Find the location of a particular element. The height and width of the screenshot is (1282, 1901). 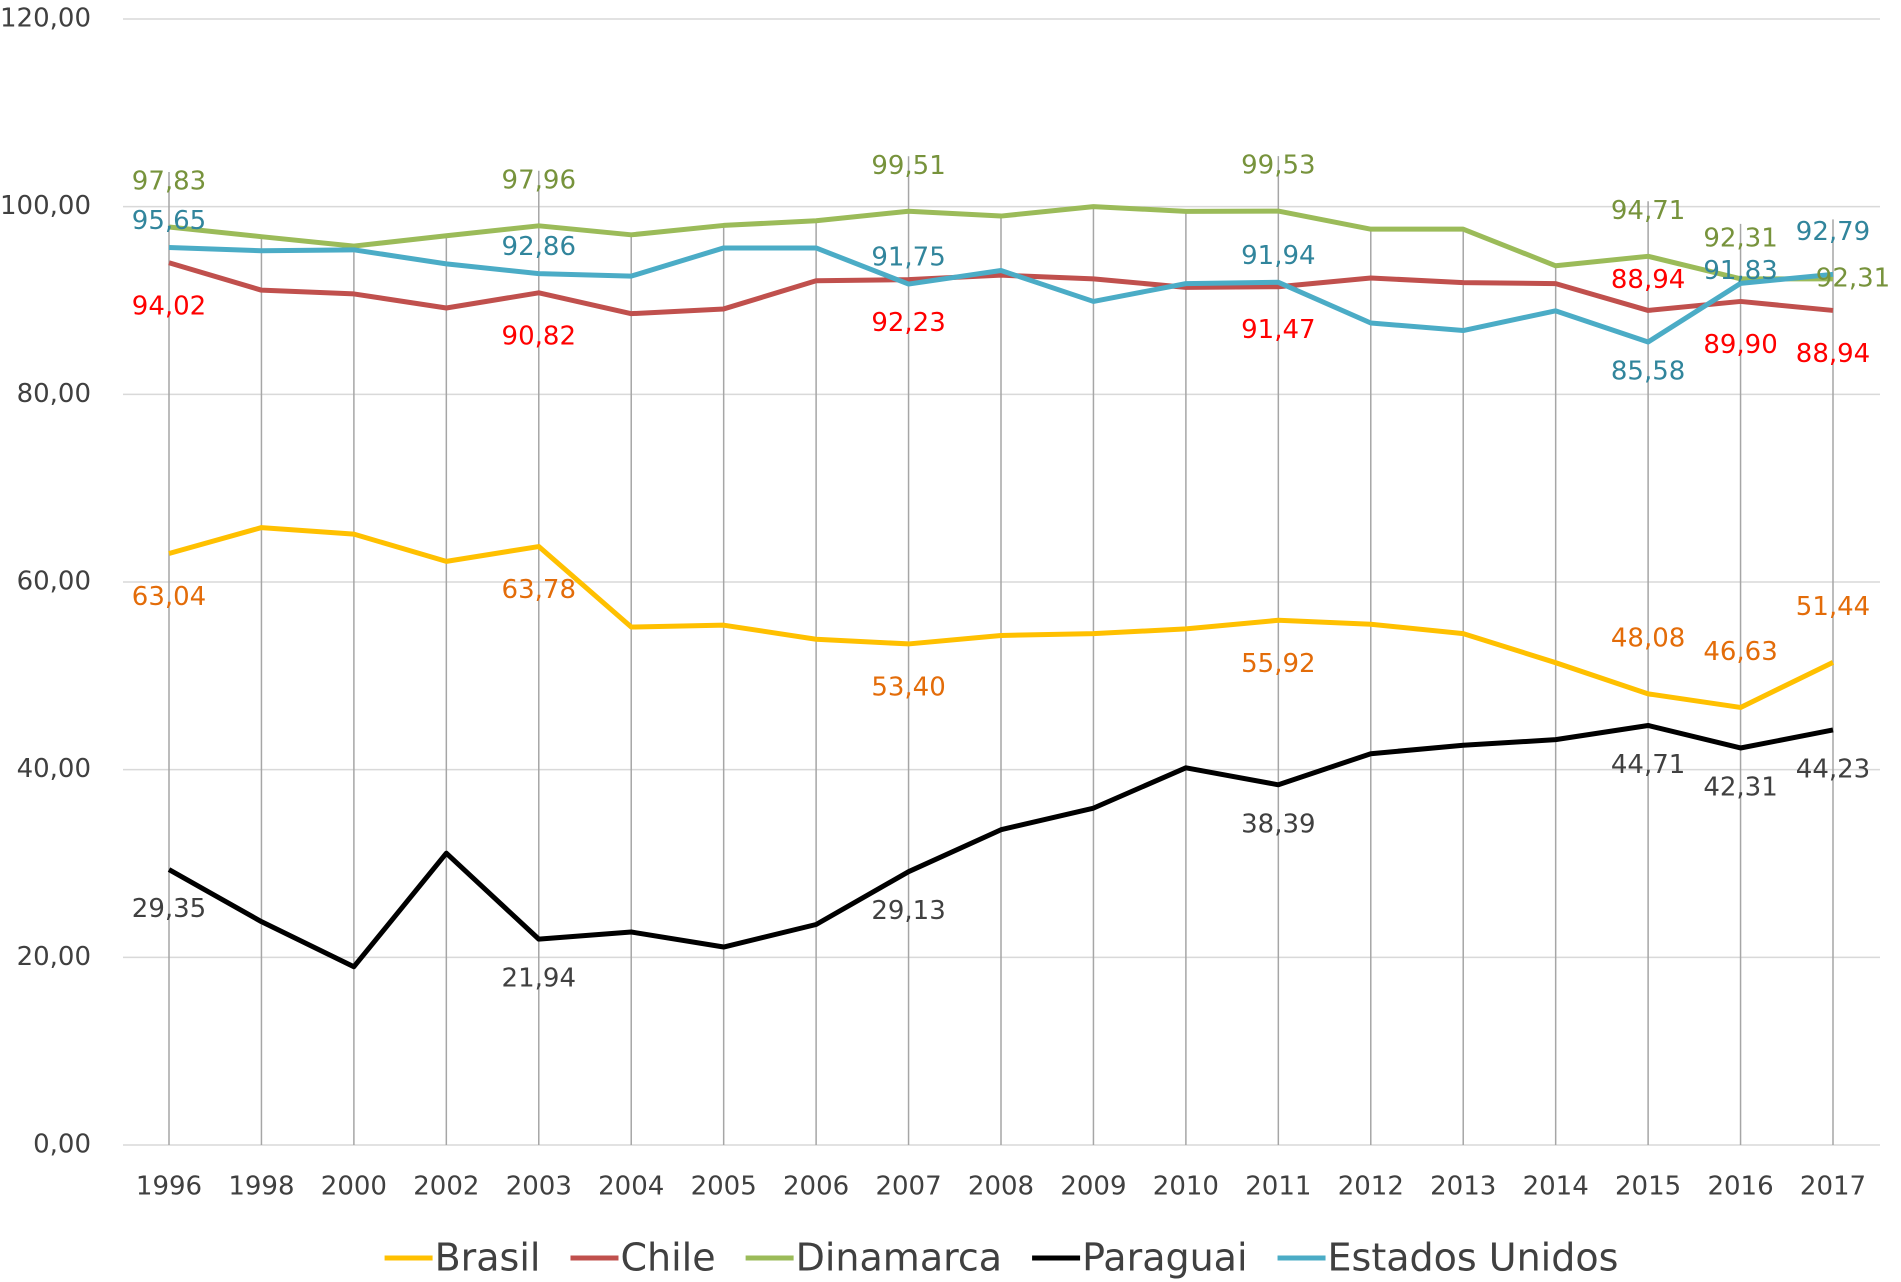

x-tick-label: 2015 is located at coordinates (1648, 1187).